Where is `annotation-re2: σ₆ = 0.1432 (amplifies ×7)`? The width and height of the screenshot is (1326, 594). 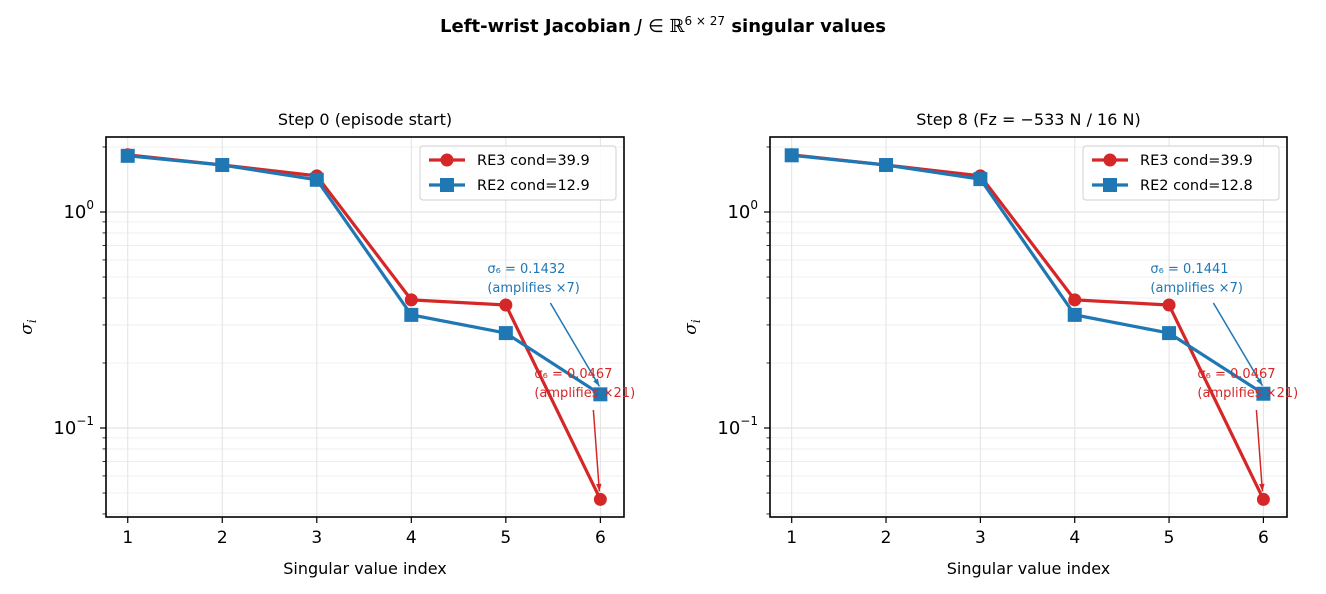 annotation-re2: σ₆ = 0.1432 (amplifies ×7) is located at coordinates (544, 324).